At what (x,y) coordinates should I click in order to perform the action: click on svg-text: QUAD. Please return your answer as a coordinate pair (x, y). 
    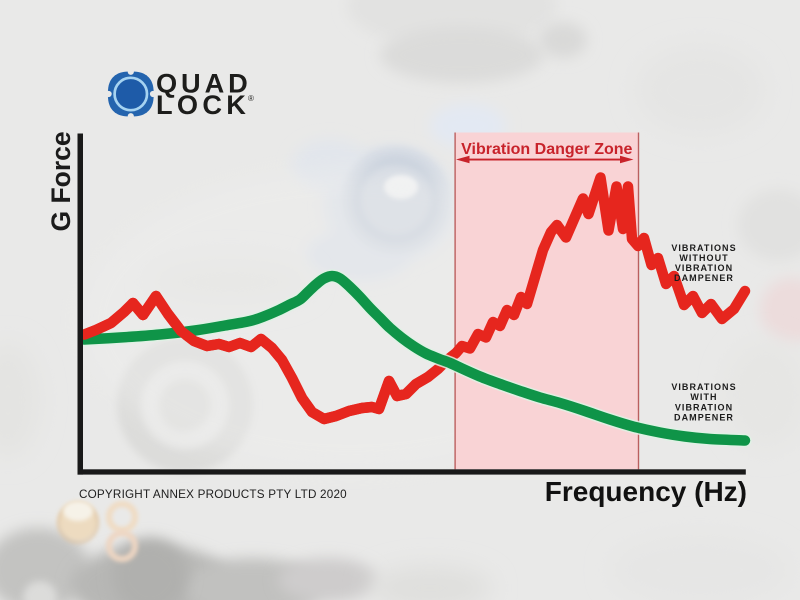
    Looking at the image, I should click on (204, 83).